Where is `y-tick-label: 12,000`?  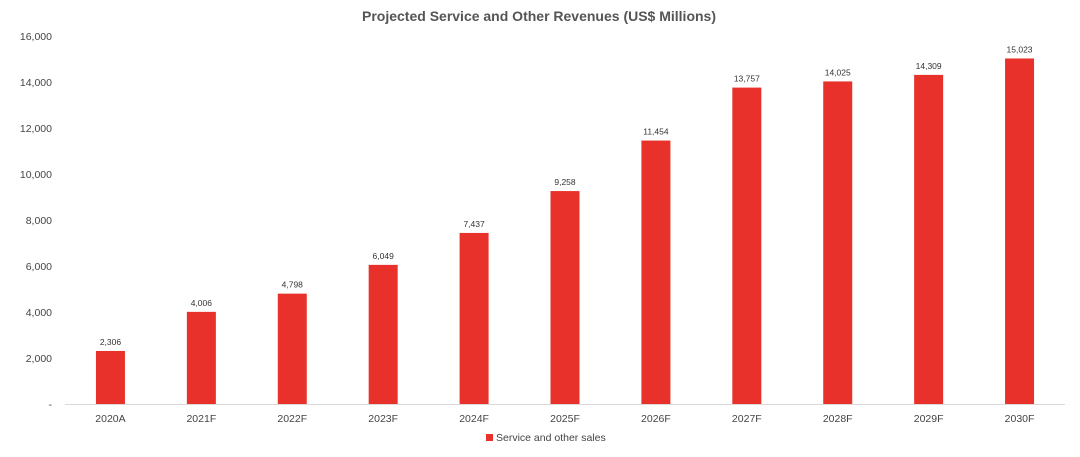
y-tick-label: 12,000 is located at coordinates (36, 129).